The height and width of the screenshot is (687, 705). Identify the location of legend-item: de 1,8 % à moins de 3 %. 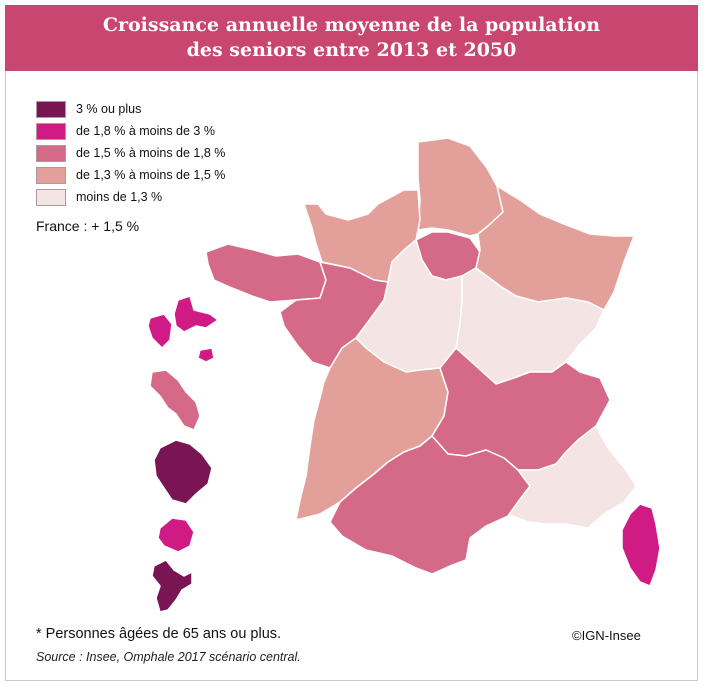
(130, 131).